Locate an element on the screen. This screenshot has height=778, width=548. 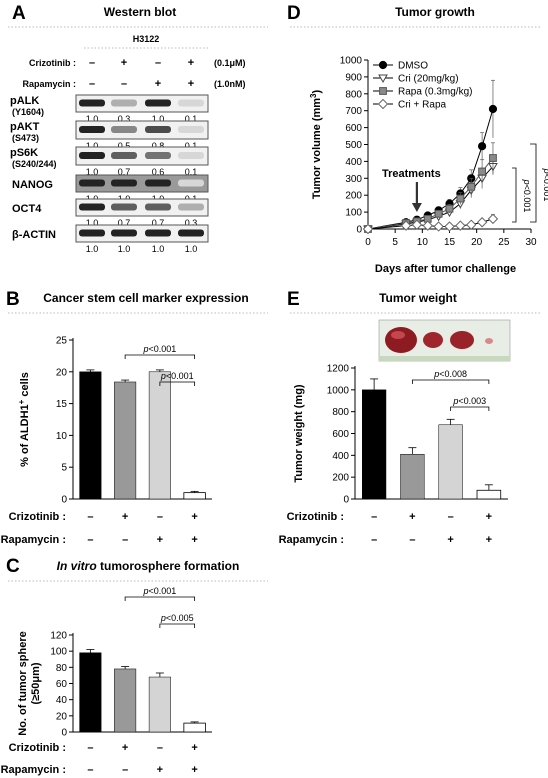
treatment-arrow-head is located at coordinates (416, 207).